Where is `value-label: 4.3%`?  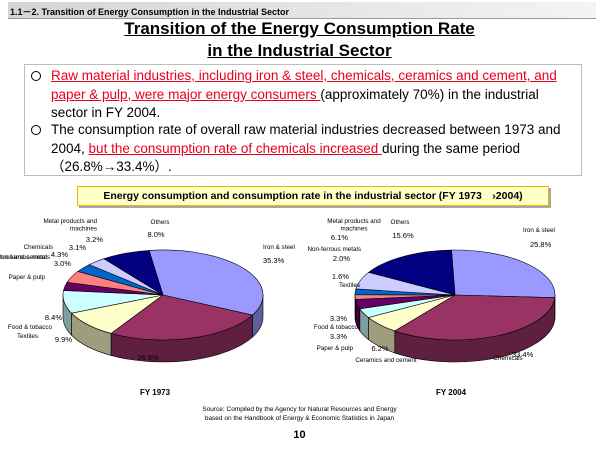 value-label: 4.3% is located at coordinates (59, 254).